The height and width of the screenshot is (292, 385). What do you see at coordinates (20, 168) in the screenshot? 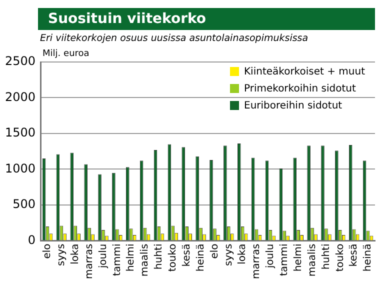
I see `y-tick-label: 1000` at bounding box center [20, 168].